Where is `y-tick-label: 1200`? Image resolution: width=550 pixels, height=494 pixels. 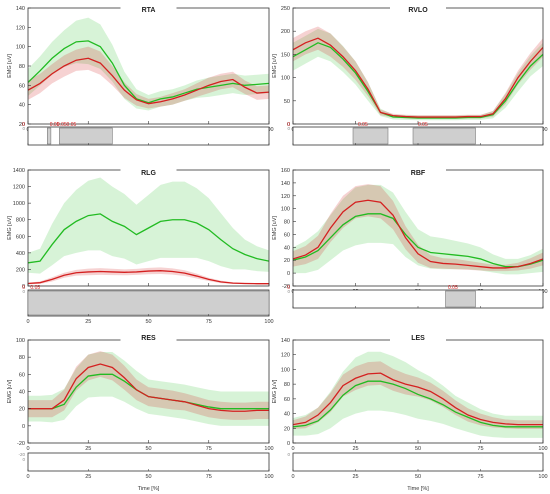
y-tick-label: 1200 is located at coordinates (19, 188).